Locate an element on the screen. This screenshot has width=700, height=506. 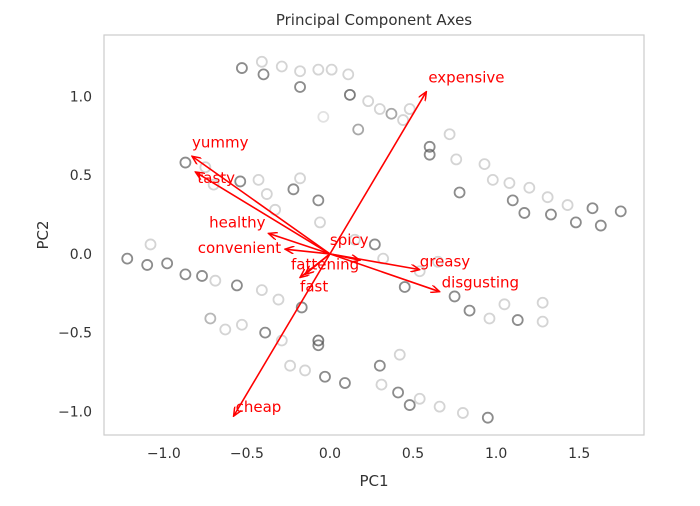
y-tick-label: −1.0 is located at coordinates (75, 412).